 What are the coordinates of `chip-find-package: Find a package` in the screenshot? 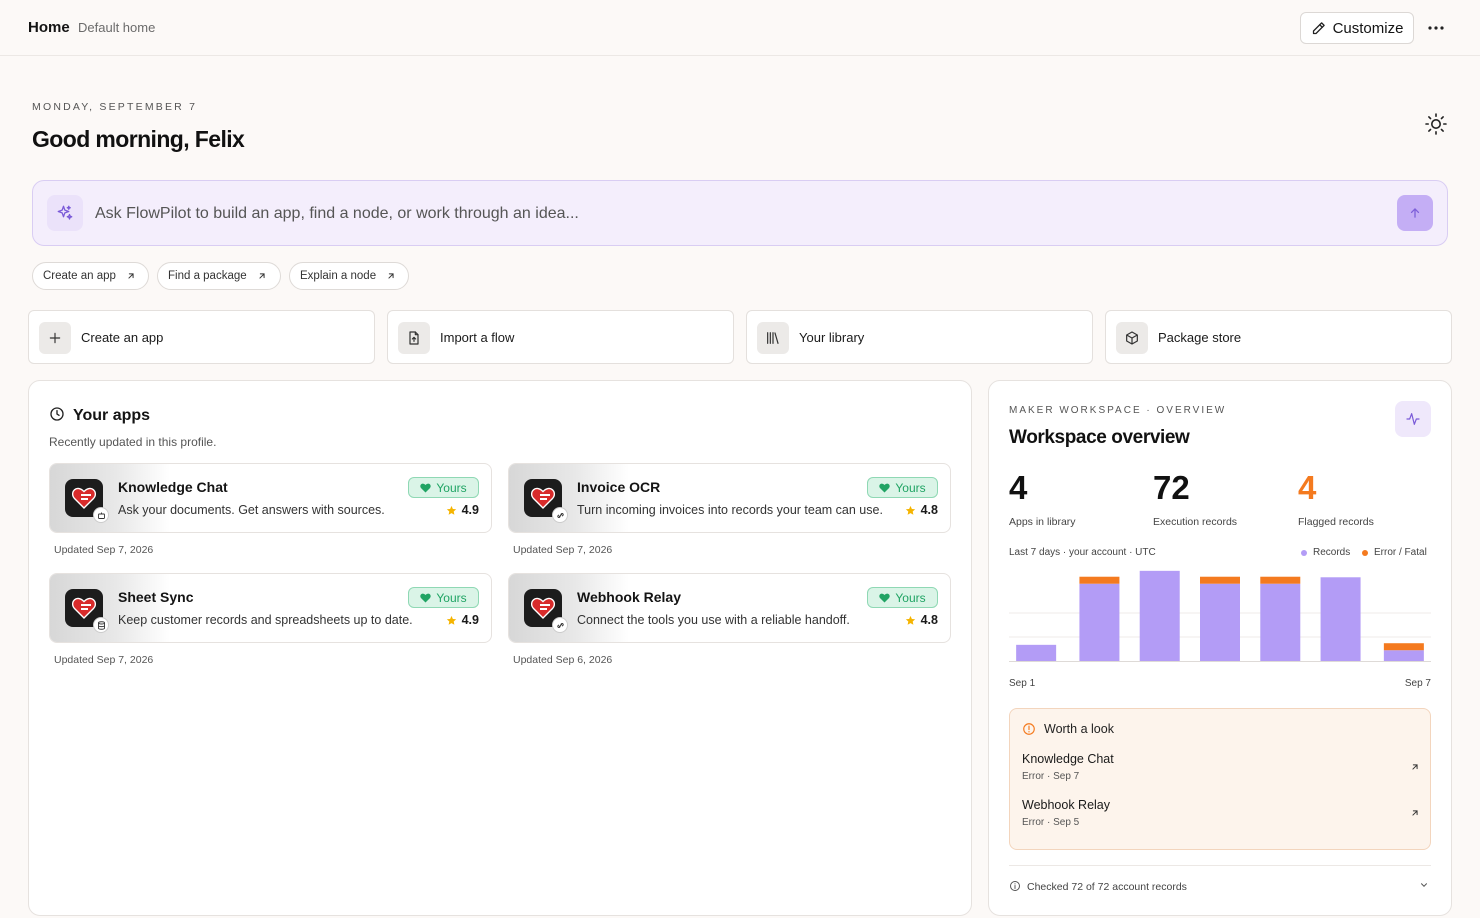 It's located at (219, 276).